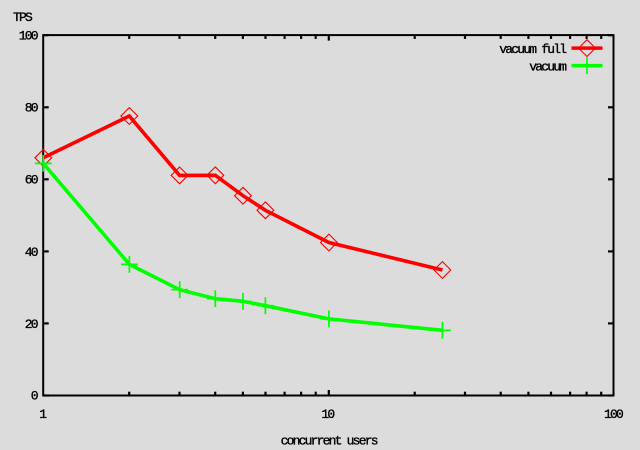  I want to click on svg-text: 40, so click(31, 252).